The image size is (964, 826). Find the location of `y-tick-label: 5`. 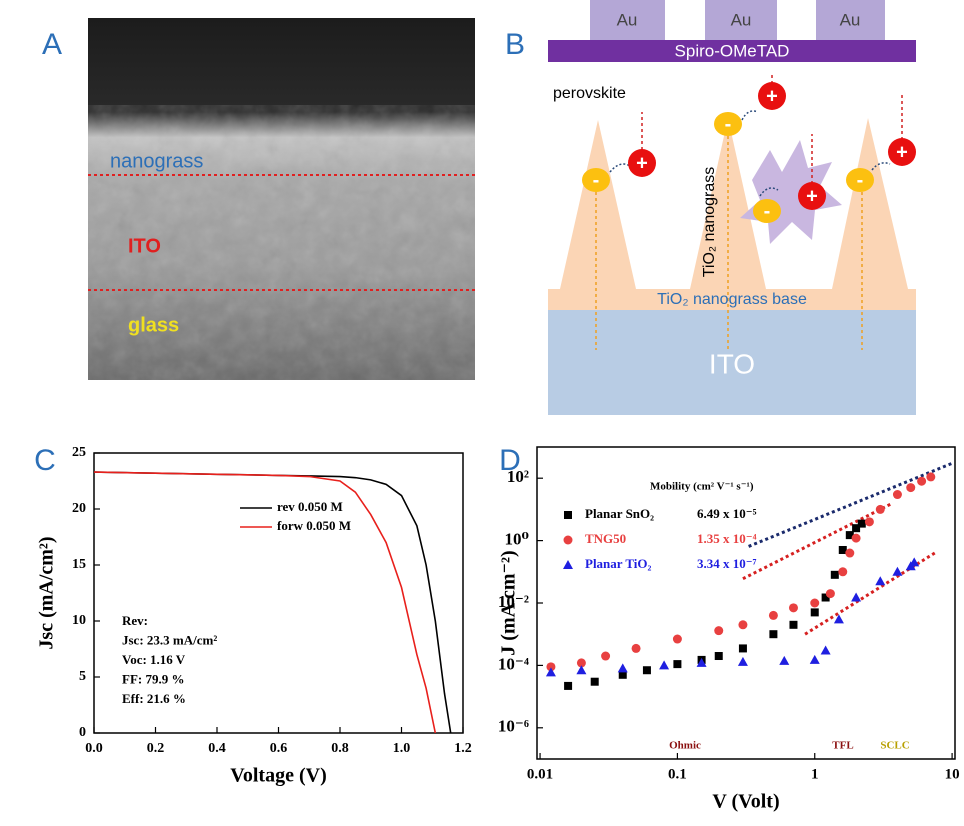

y-tick-label: 5 is located at coordinates (82, 676).